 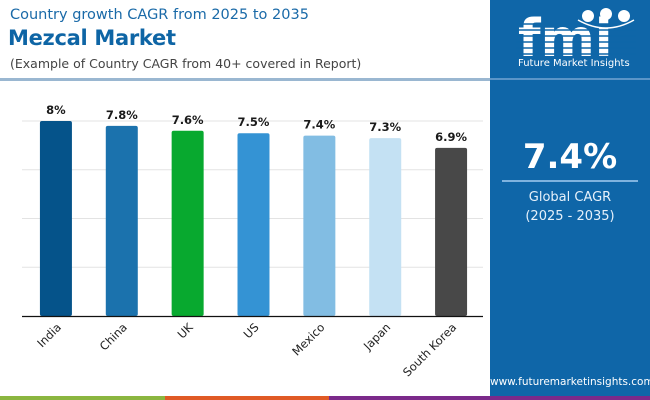 I want to click on data-label: 7.6%, so click(x=188, y=120).